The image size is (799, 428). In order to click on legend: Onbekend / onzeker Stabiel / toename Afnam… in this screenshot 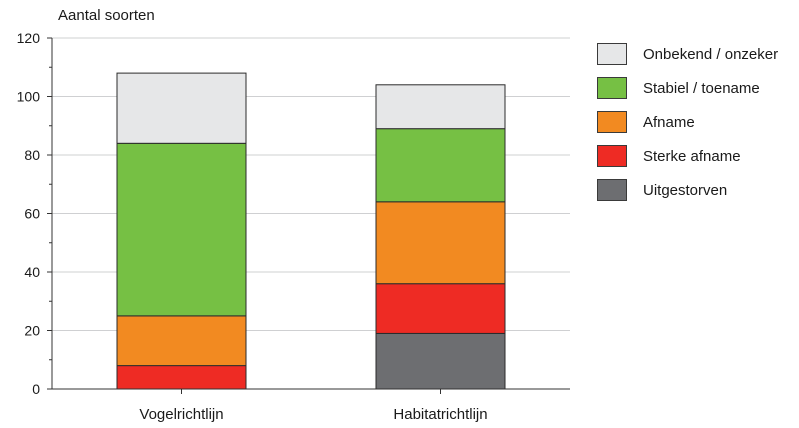, I will do `click(687, 122)`.